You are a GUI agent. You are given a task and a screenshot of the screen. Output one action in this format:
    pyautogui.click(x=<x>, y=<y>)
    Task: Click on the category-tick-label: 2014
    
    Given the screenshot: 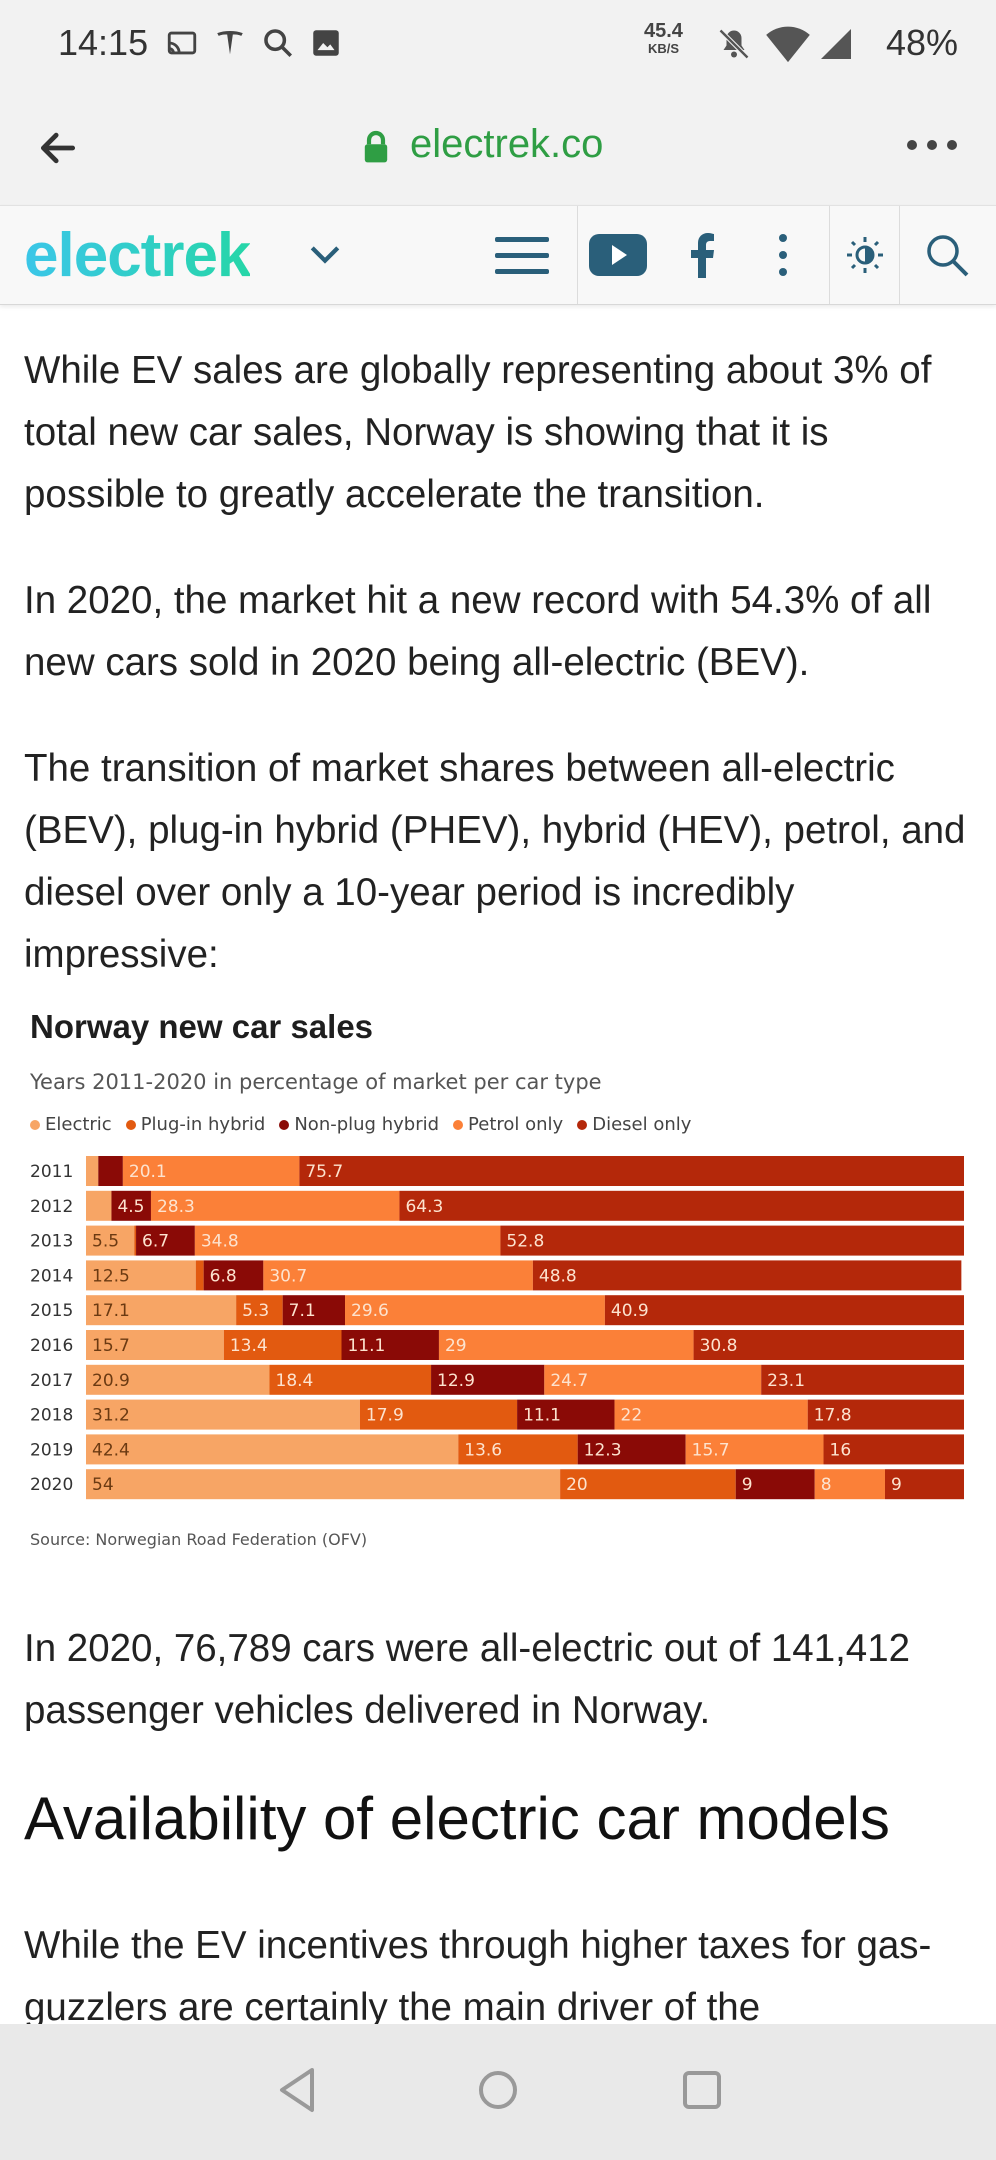 What is the action you would take?
    pyautogui.click(x=51, y=1276)
    